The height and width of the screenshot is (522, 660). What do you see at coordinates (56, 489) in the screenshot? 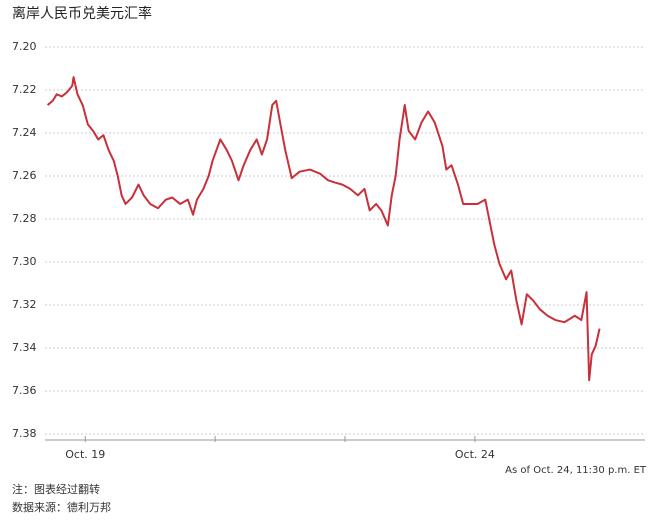
I see `note: 注：图表经过翻转` at bounding box center [56, 489].